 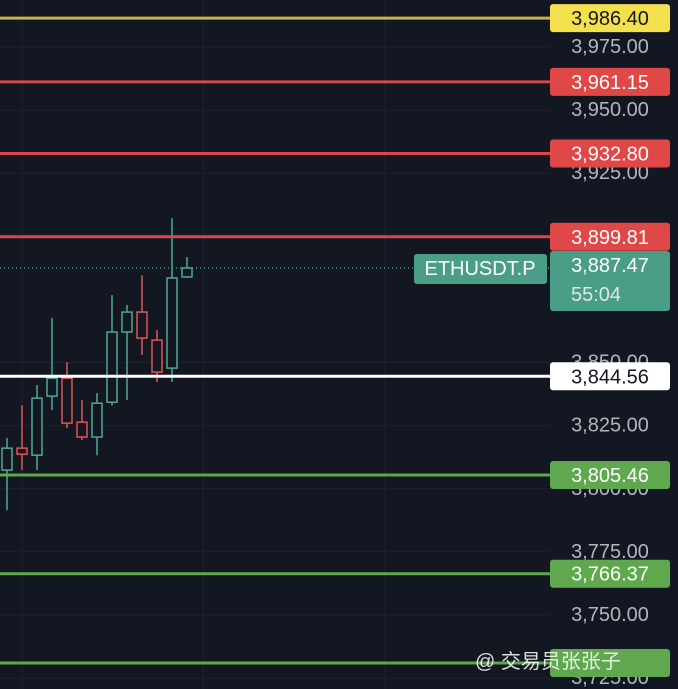 I want to click on level-label: 3,766.37, so click(x=610, y=575).